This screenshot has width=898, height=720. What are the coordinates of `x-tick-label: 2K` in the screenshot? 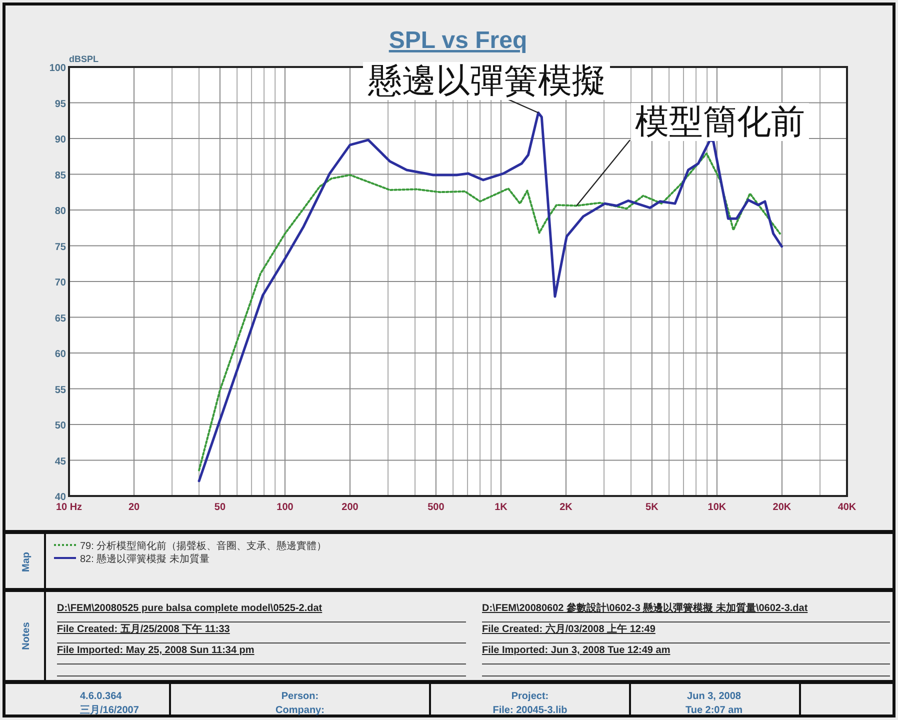 It's located at (567, 507).